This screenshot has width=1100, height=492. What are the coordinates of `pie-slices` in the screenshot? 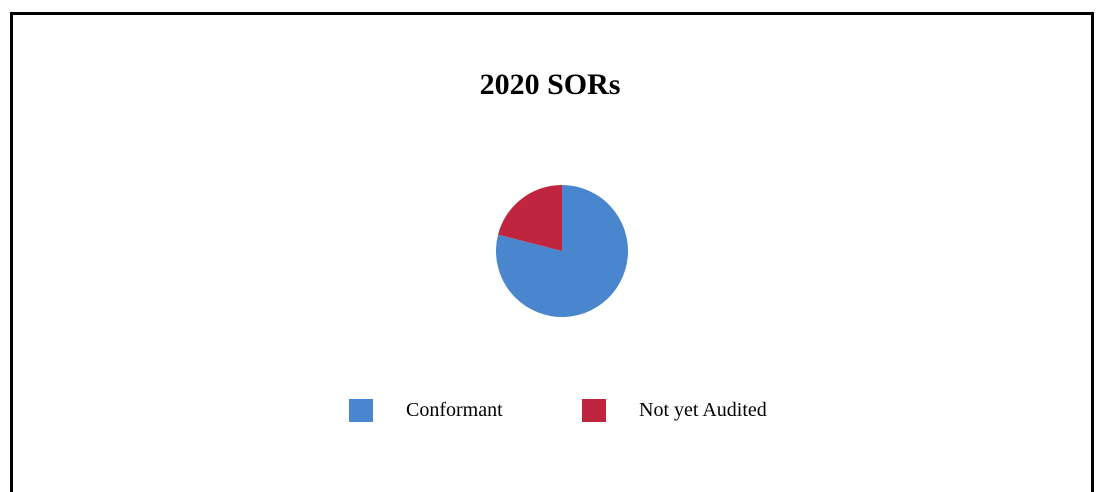 It's located at (562, 251).